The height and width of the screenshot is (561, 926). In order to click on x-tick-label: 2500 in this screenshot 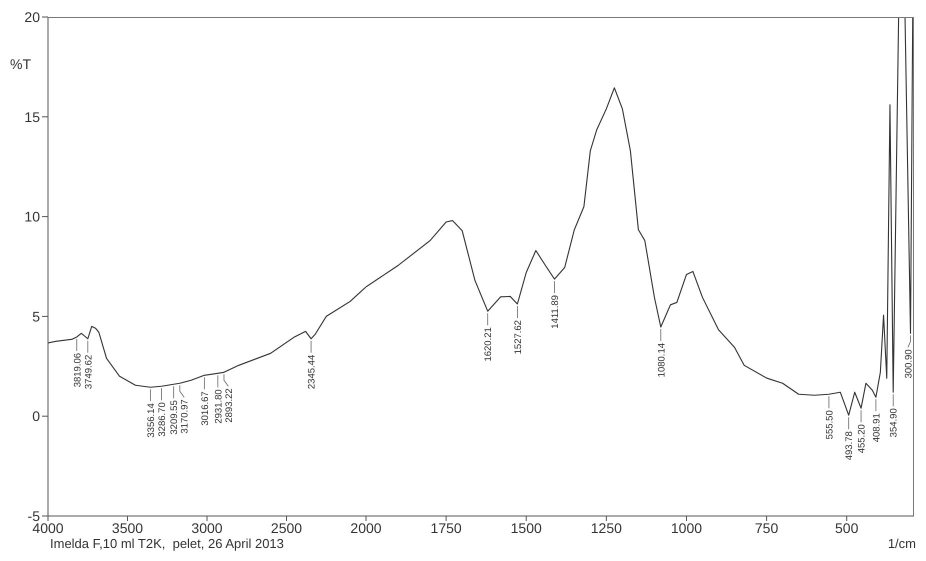, I will do `click(286, 528)`.